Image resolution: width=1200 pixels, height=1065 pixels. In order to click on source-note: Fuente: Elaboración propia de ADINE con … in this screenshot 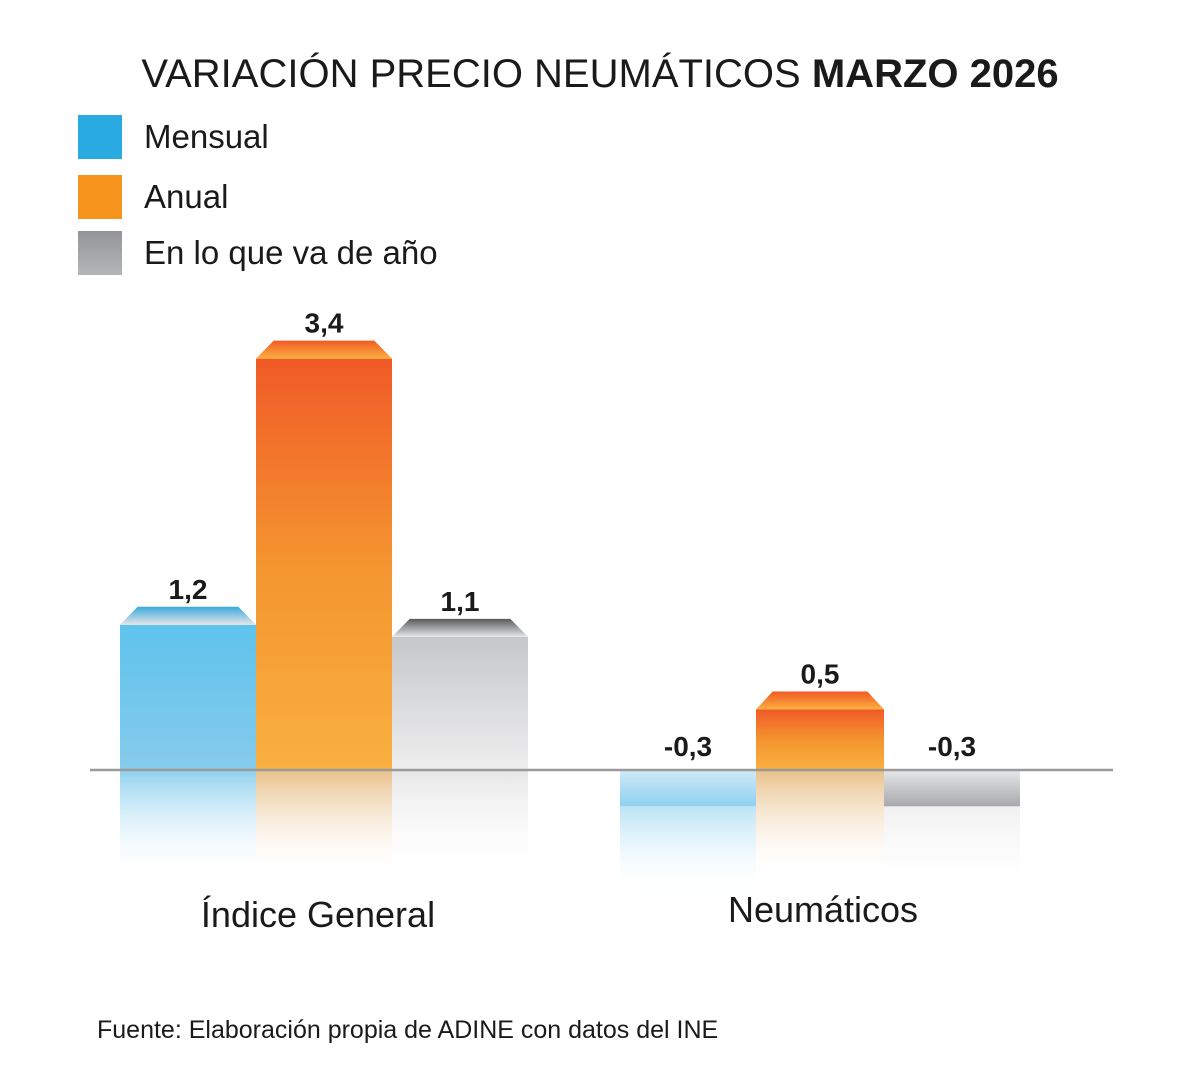, I will do `click(408, 1030)`.